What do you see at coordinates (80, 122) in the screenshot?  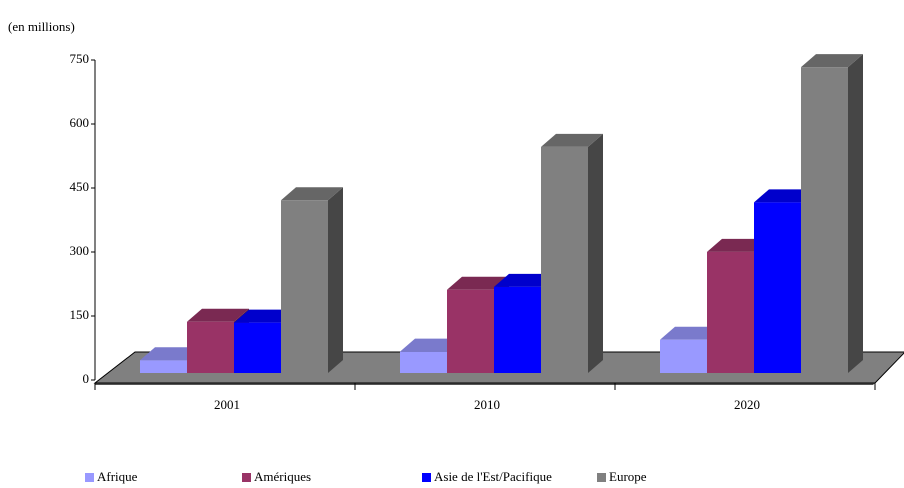 I see `y-tick-label: 600` at bounding box center [80, 122].